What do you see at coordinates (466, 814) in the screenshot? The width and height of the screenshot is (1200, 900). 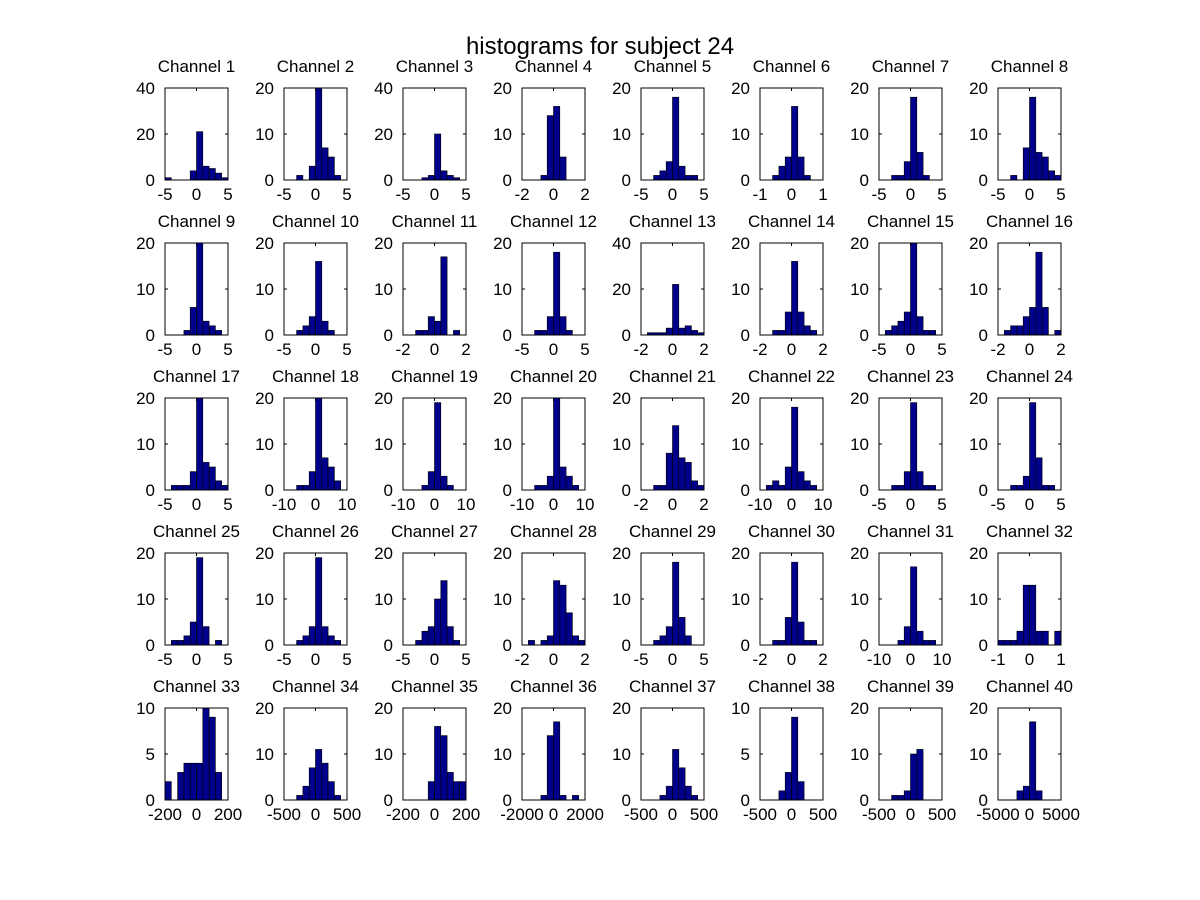 I see `x-tick-label: 200` at bounding box center [466, 814].